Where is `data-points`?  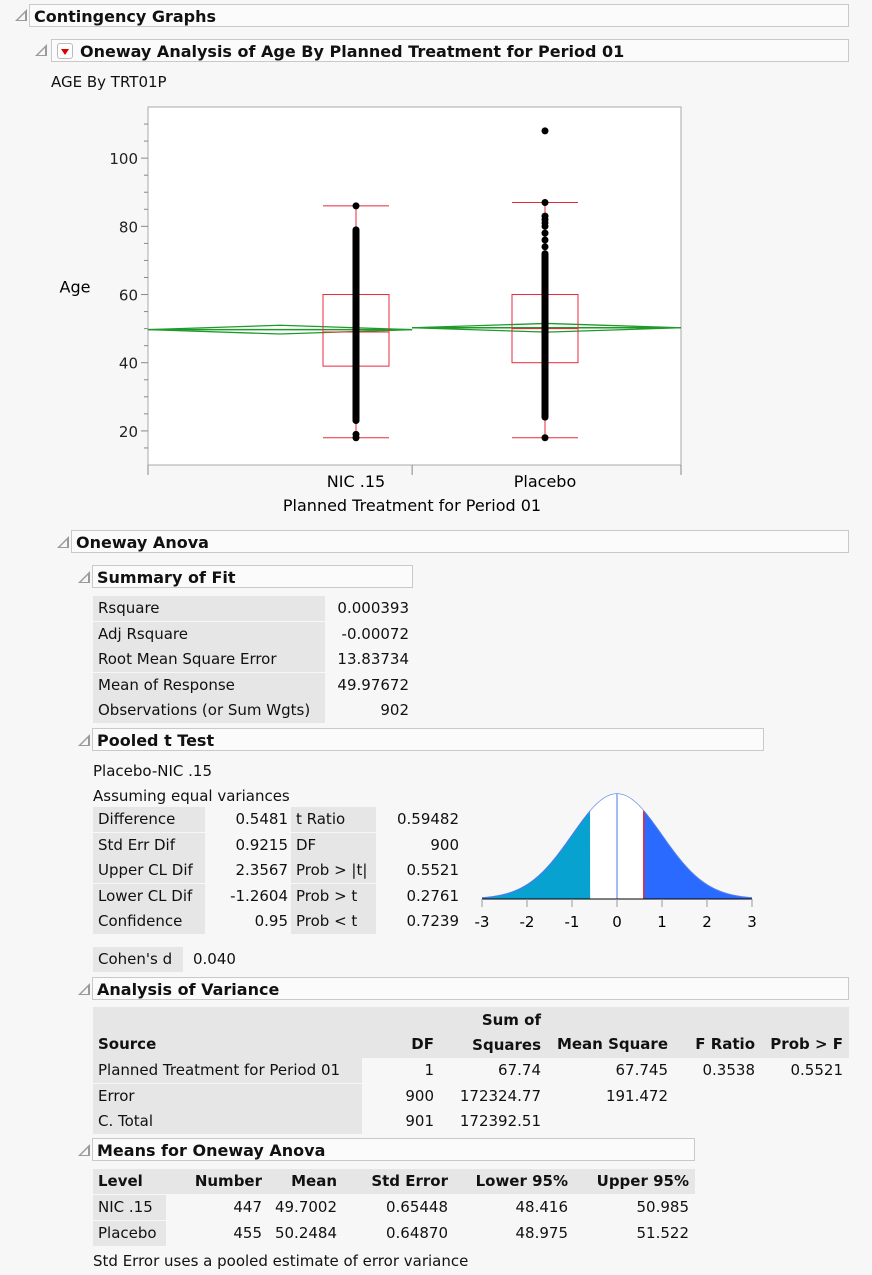
data-points is located at coordinates (545, 335).